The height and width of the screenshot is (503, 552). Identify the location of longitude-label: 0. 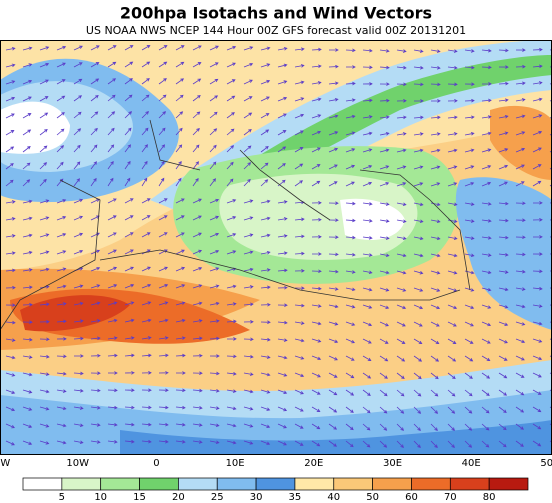
(156, 463).